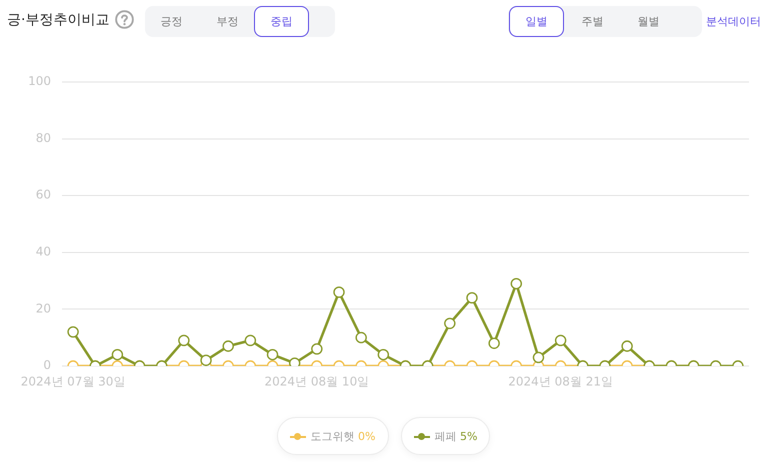 This screenshot has width=767, height=473. What do you see at coordinates (43, 137) in the screenshot?
I see `y-tick-label: 80` at bounding box center [43, 137].